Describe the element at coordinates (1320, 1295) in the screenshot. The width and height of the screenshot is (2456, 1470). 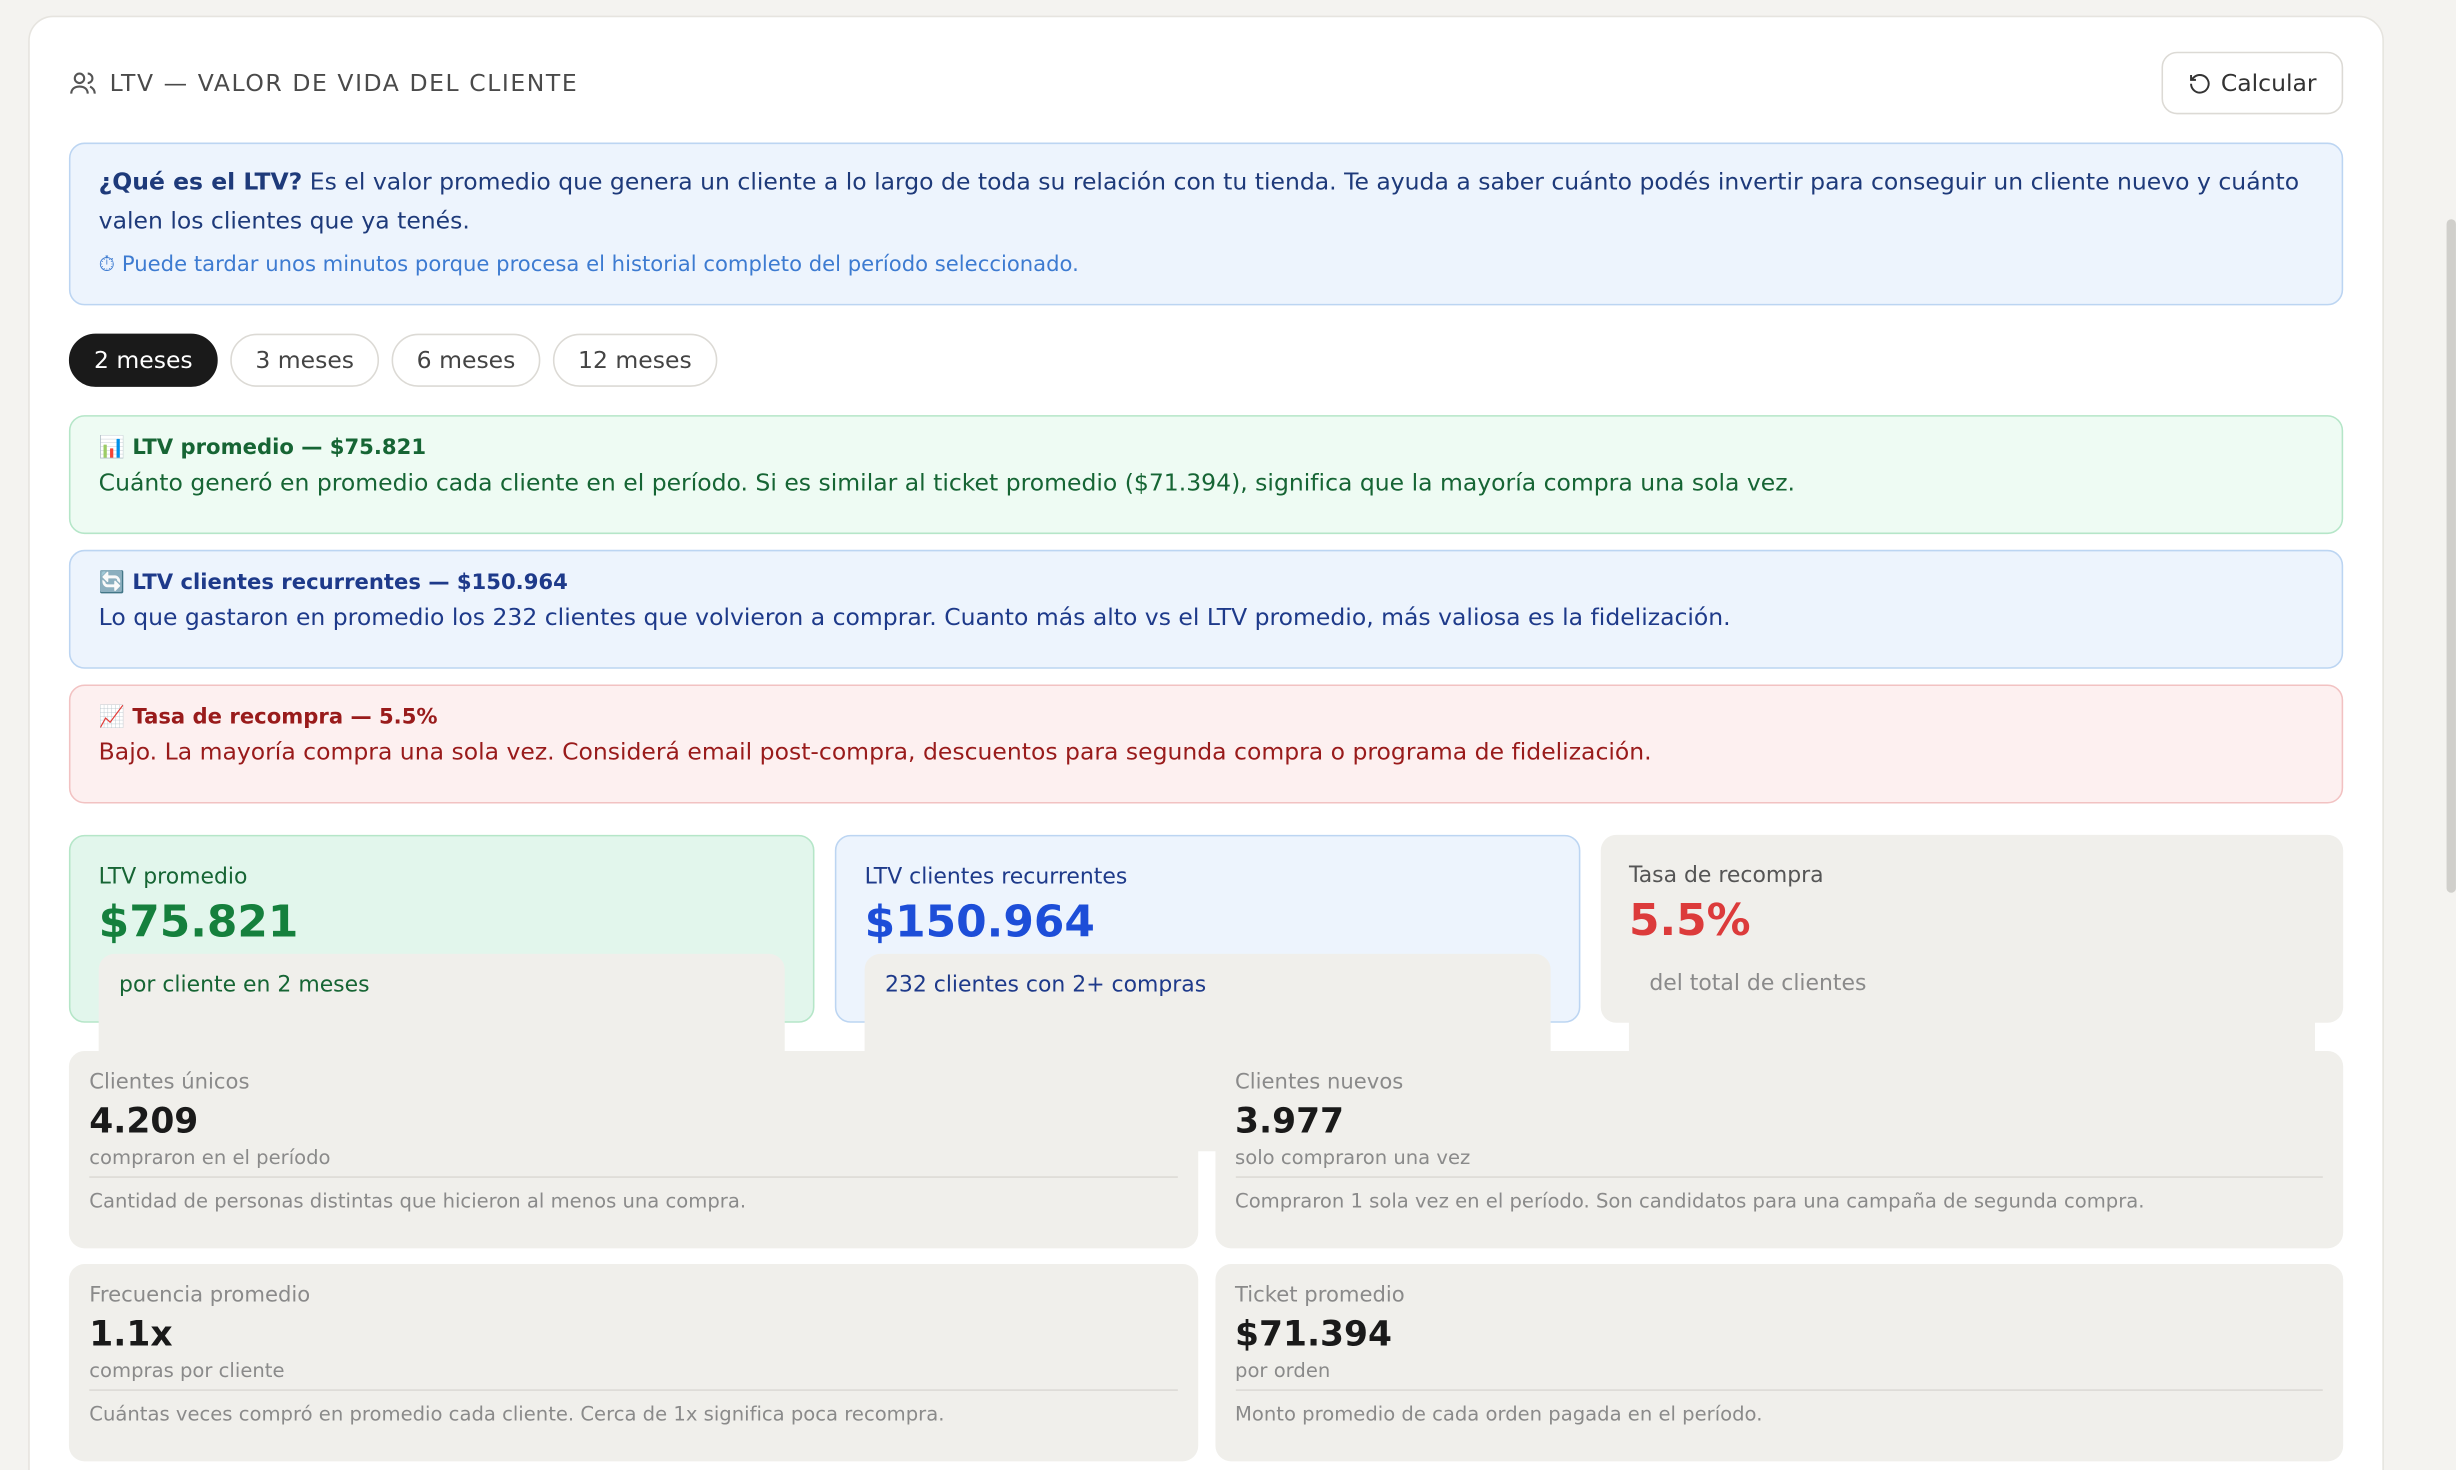
I see `stat-label: Ticket promedio` at that location.